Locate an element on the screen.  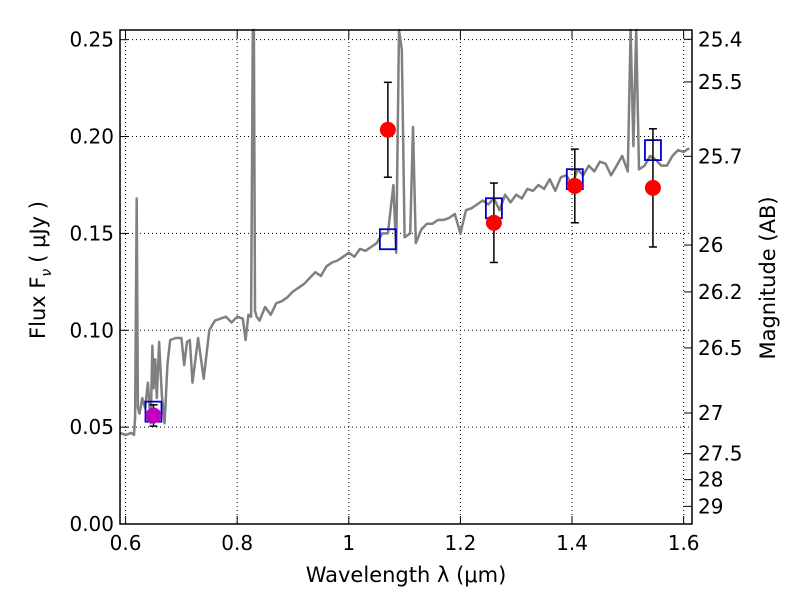
x-tick-label: 0.6 is located at coordinates (126, 543).